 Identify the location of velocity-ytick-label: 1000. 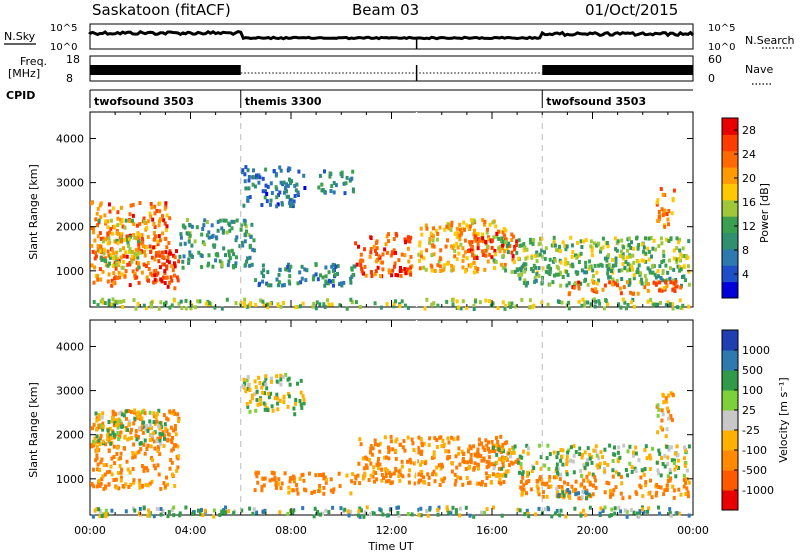
(70, 479).